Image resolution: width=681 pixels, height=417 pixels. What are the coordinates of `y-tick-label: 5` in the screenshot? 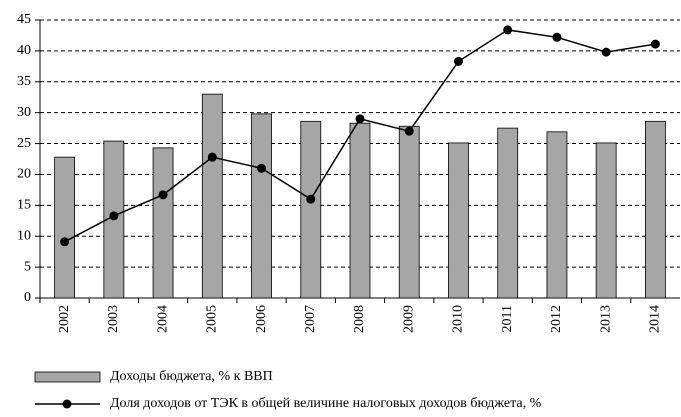 It's located at (27, 266).